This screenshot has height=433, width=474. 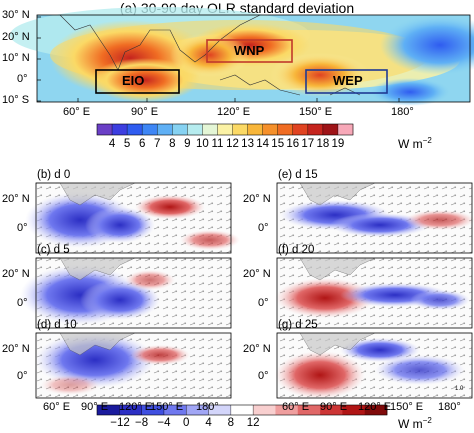 I want to click on wnp-box, so click(x=249, y=51).